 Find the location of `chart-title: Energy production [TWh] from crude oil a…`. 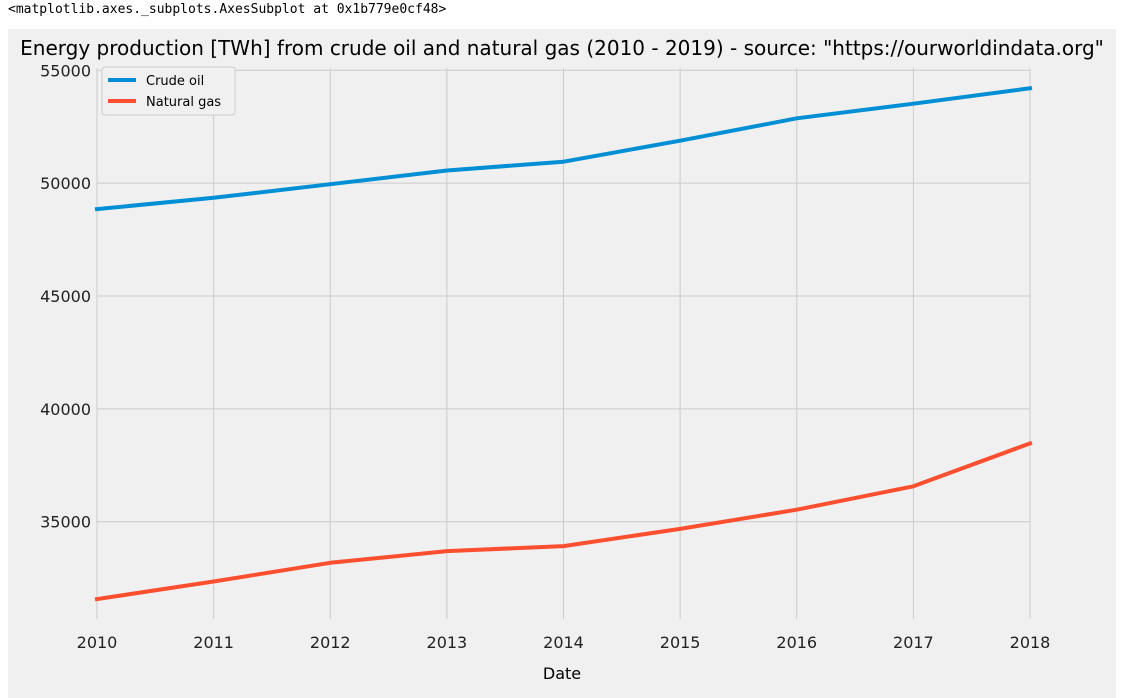

chart-title: Energy production [TWh] from crude oil a… is located at coordinates (562, 48).